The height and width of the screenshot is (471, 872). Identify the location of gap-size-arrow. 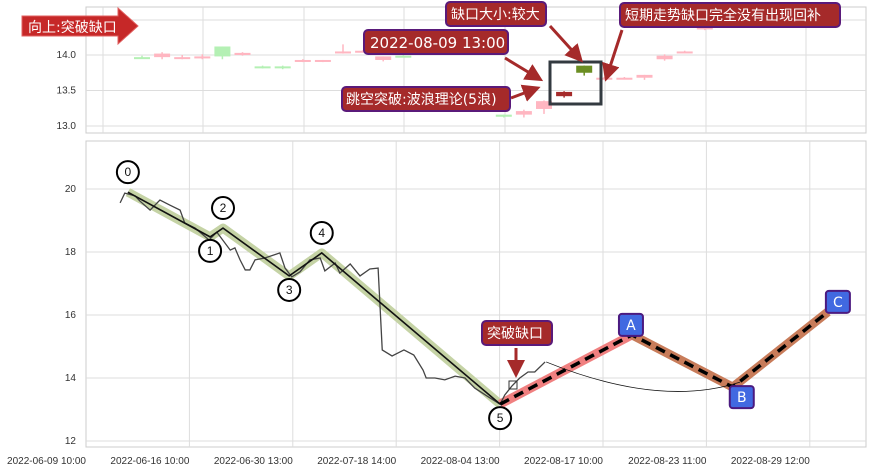
(566, 43).